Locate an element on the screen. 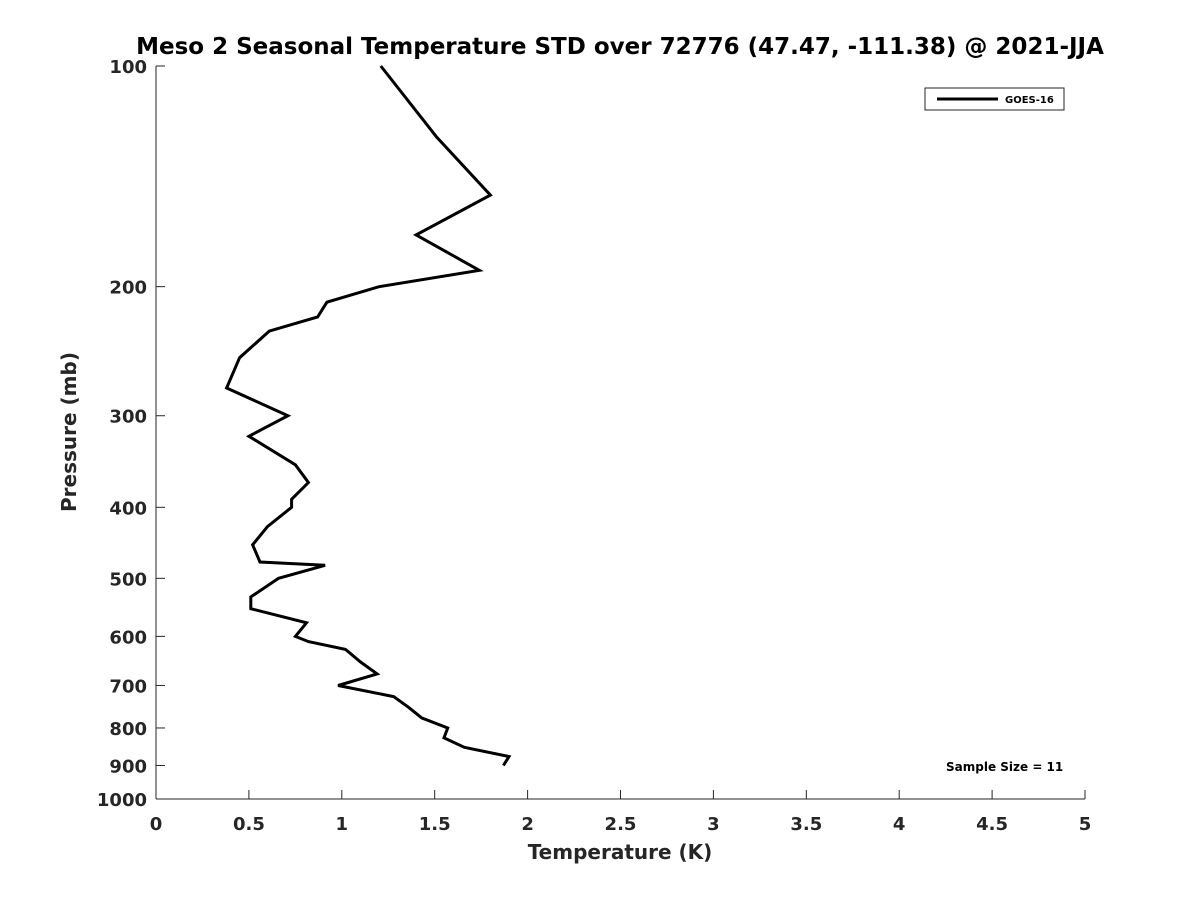 The image size is (1200, 900). x-tick-label: 0.5 is located at coordinates (249, 824).